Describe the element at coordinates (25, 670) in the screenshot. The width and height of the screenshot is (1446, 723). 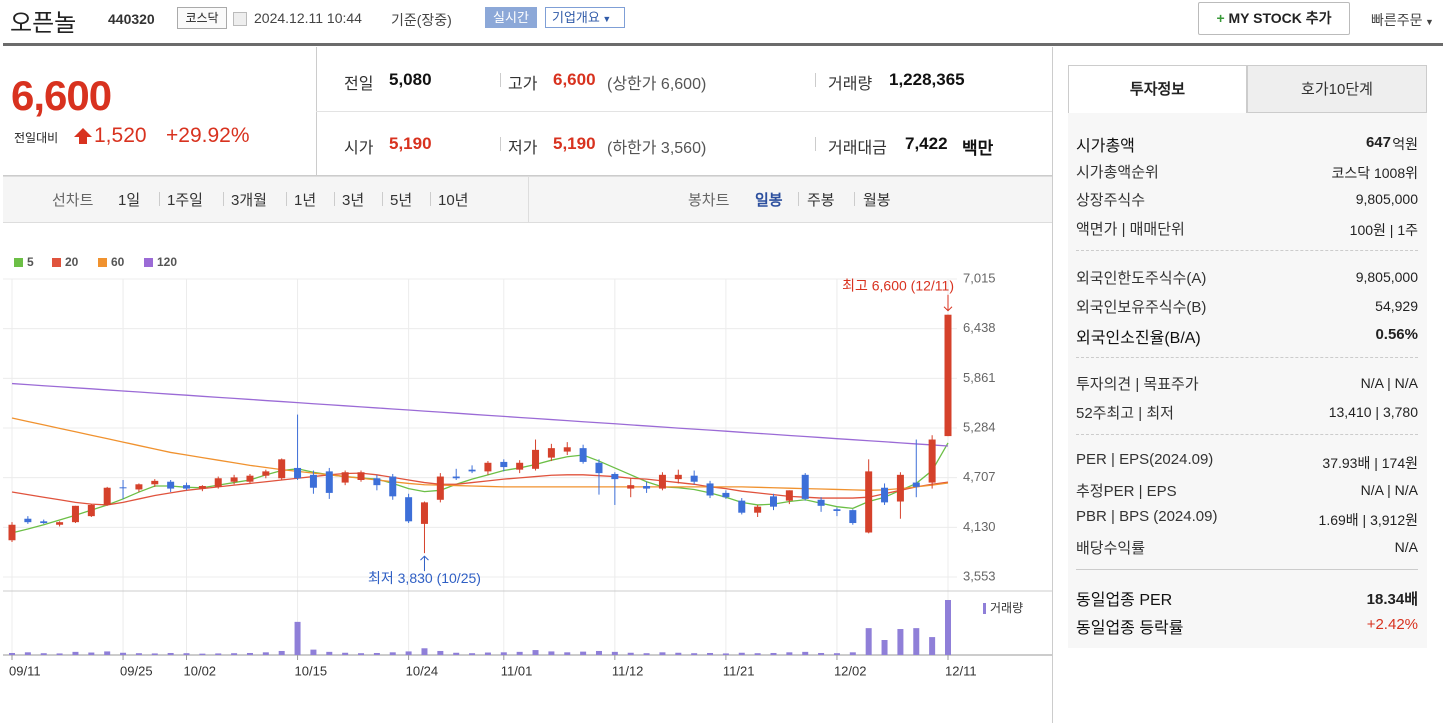
I see `x-tick-label: 09/11` at that location.